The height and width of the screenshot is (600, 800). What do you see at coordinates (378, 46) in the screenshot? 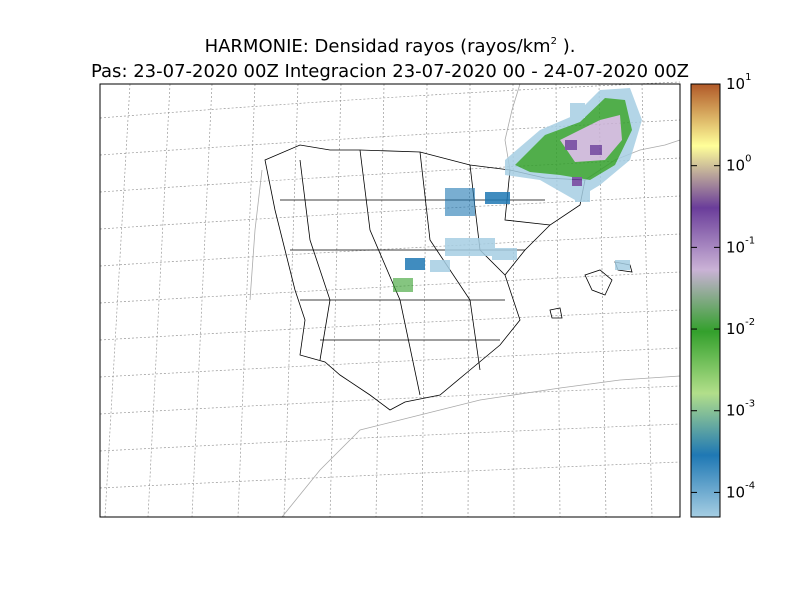
I see `title-text: HARMONIE: Densidad rayos (rayos/km` at bounding box center [378, 46].